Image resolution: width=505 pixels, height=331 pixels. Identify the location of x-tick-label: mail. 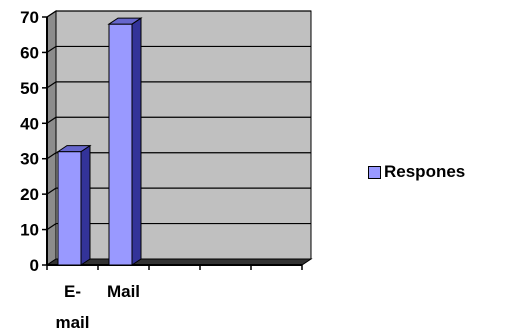
(72, 322).